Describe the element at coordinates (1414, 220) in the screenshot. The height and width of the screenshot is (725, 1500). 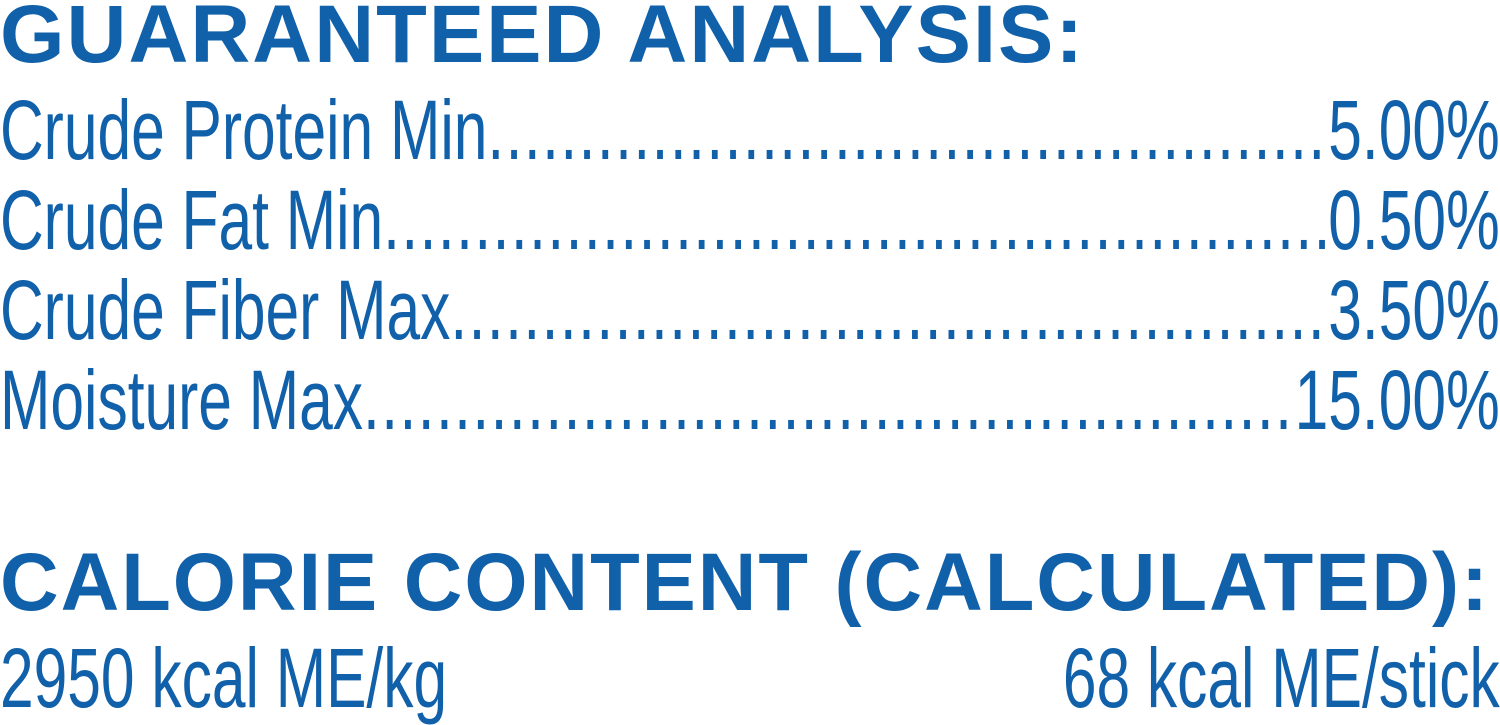
I see `row-value: 0.50%` at that location.